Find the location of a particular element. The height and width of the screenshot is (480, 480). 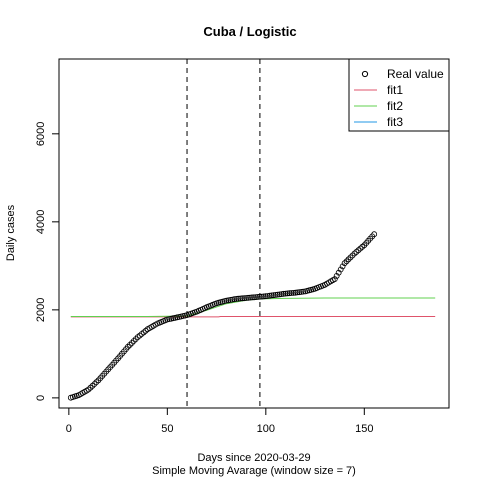

chart-subtitle: Simple Moving Avarage (window size = 7) is located at coordinates (254, 471).